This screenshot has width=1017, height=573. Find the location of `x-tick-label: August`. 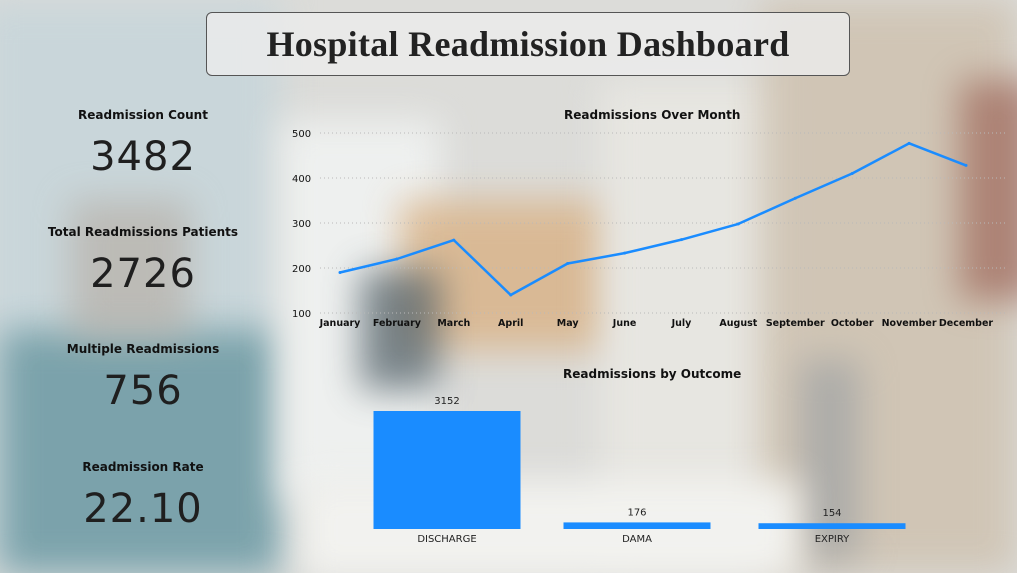

x-tick-label: August is located at coordinates (738, 323).